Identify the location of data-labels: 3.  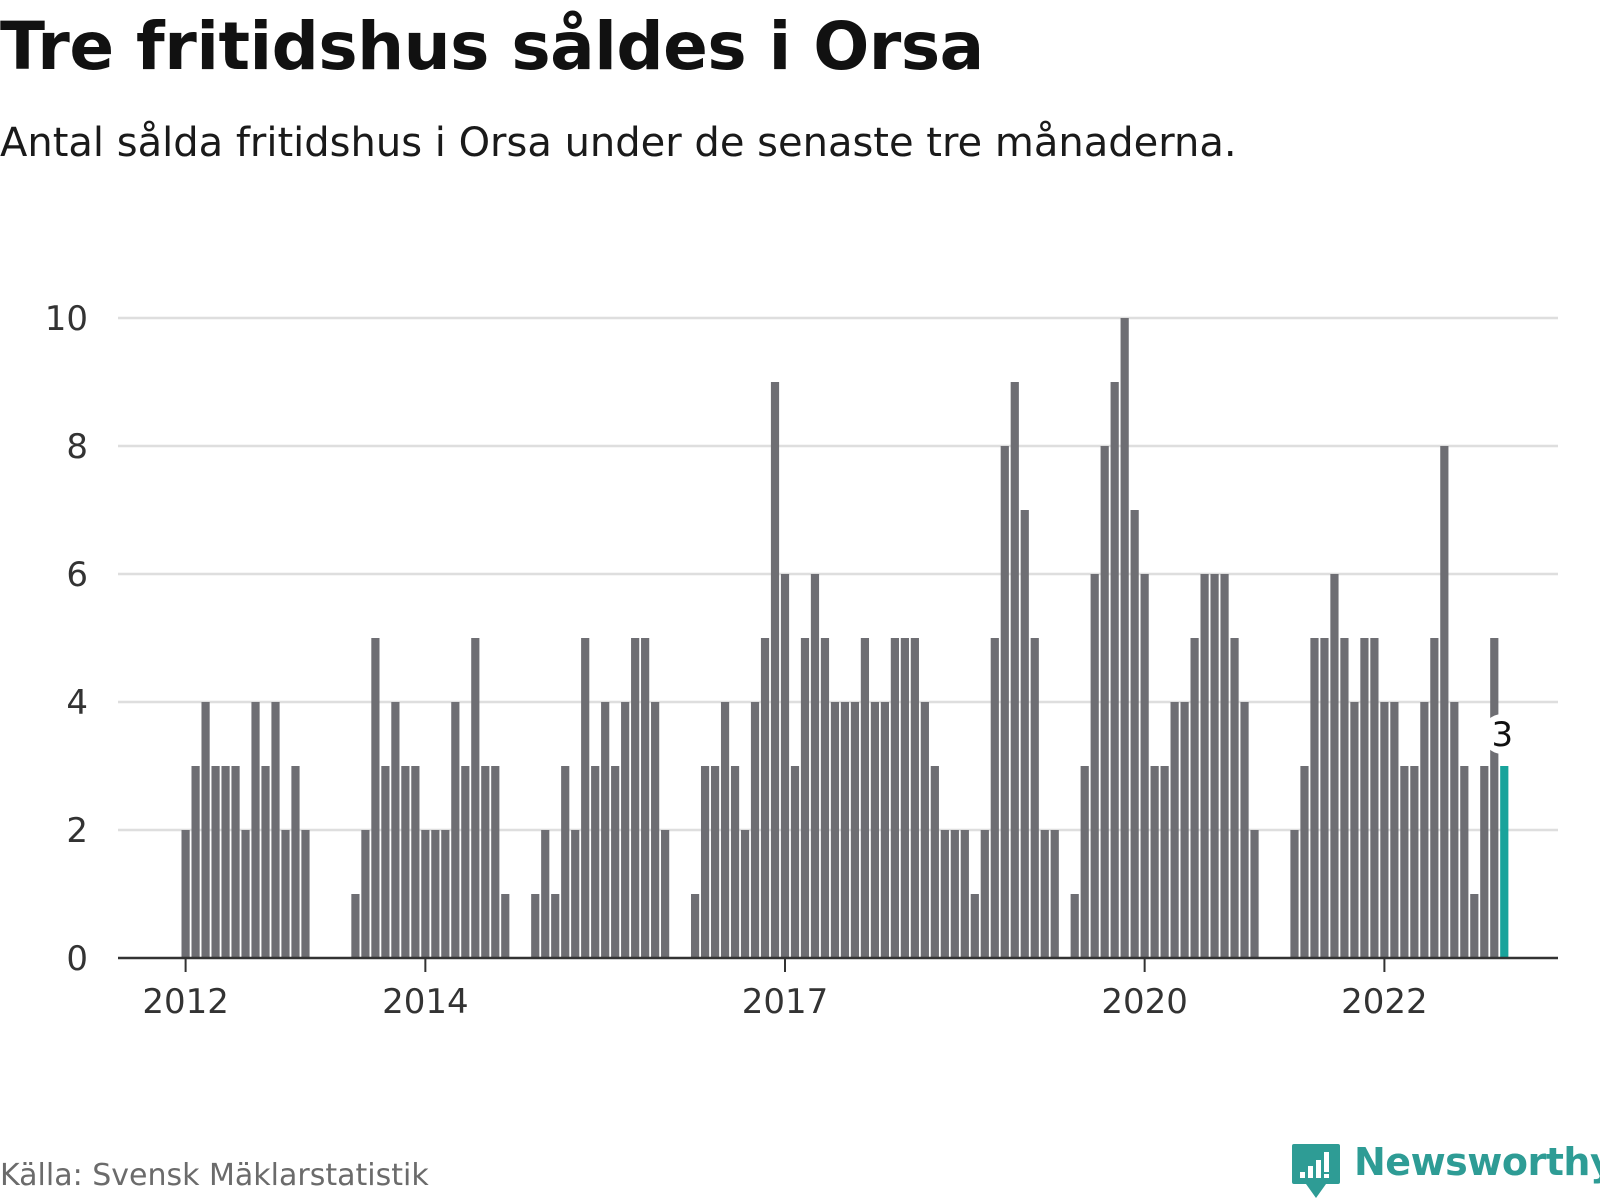
(1502, 734).